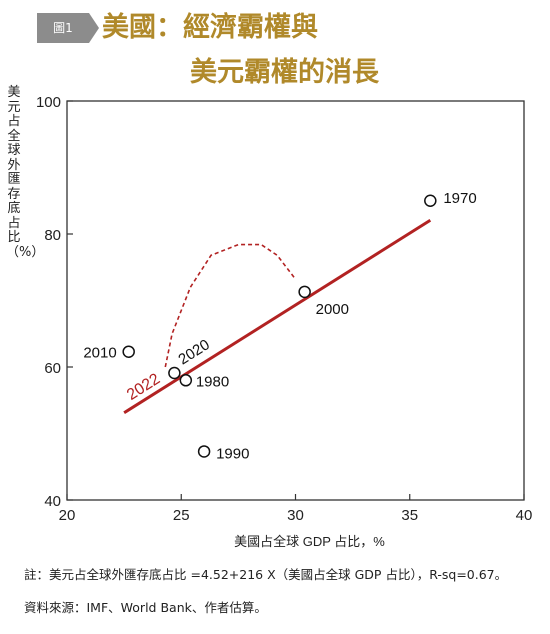 Image resolution: width=550 pixels, height=634 pixels. I want to click on data-point-2020, so click(174, 373).